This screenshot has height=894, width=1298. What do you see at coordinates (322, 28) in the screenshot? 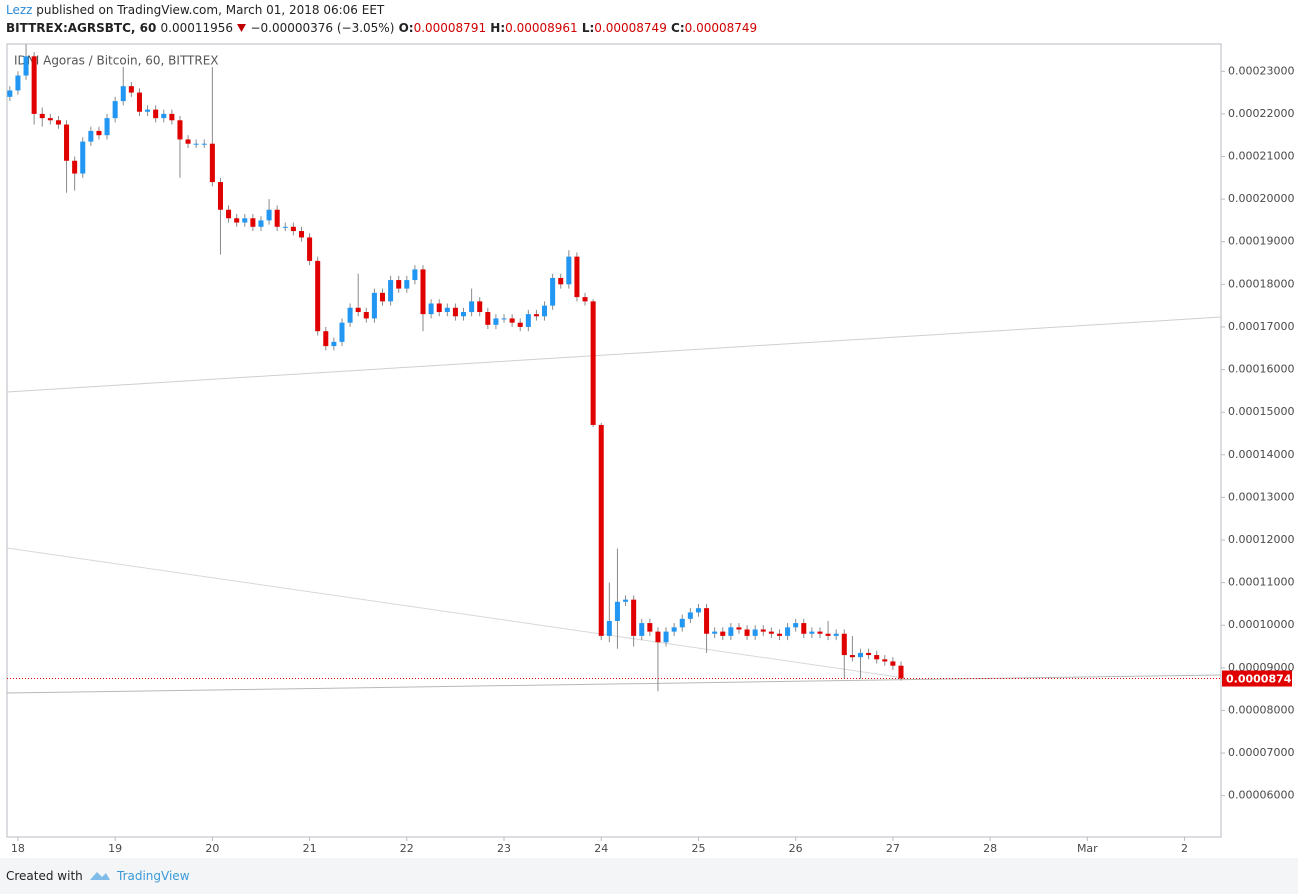
I see `change: −0.00000376 (−3.05%)` at bounding box center [322, 28].